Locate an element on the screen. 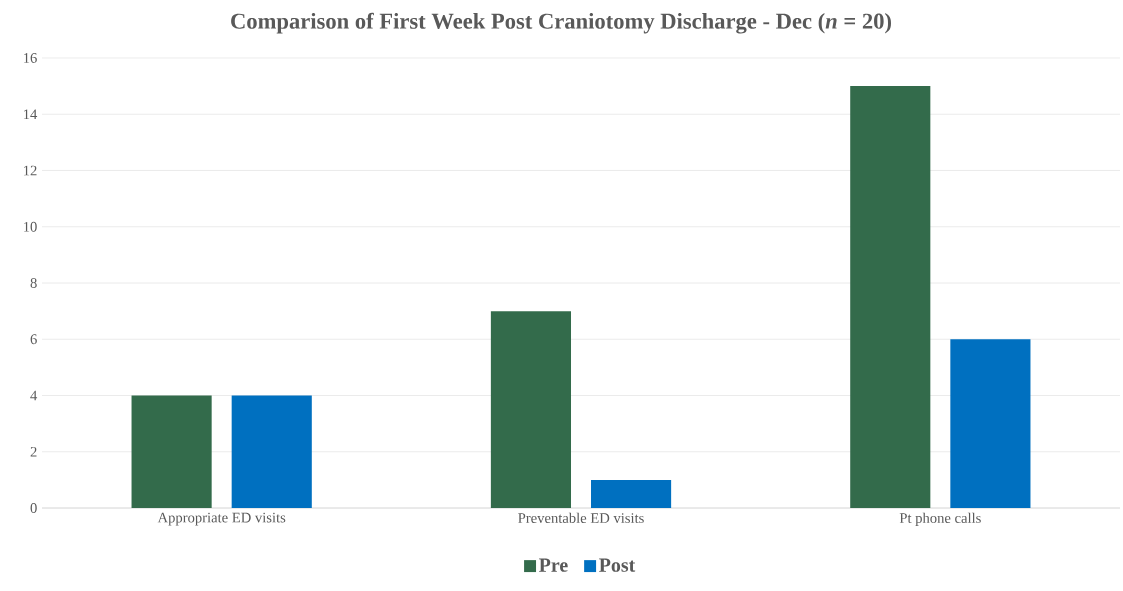 The image size is (1123, 591). chart-title: Comparison of First Week Post Craniotomy Discharge - Dec (n = 20) is located at coordinates (561, 23).